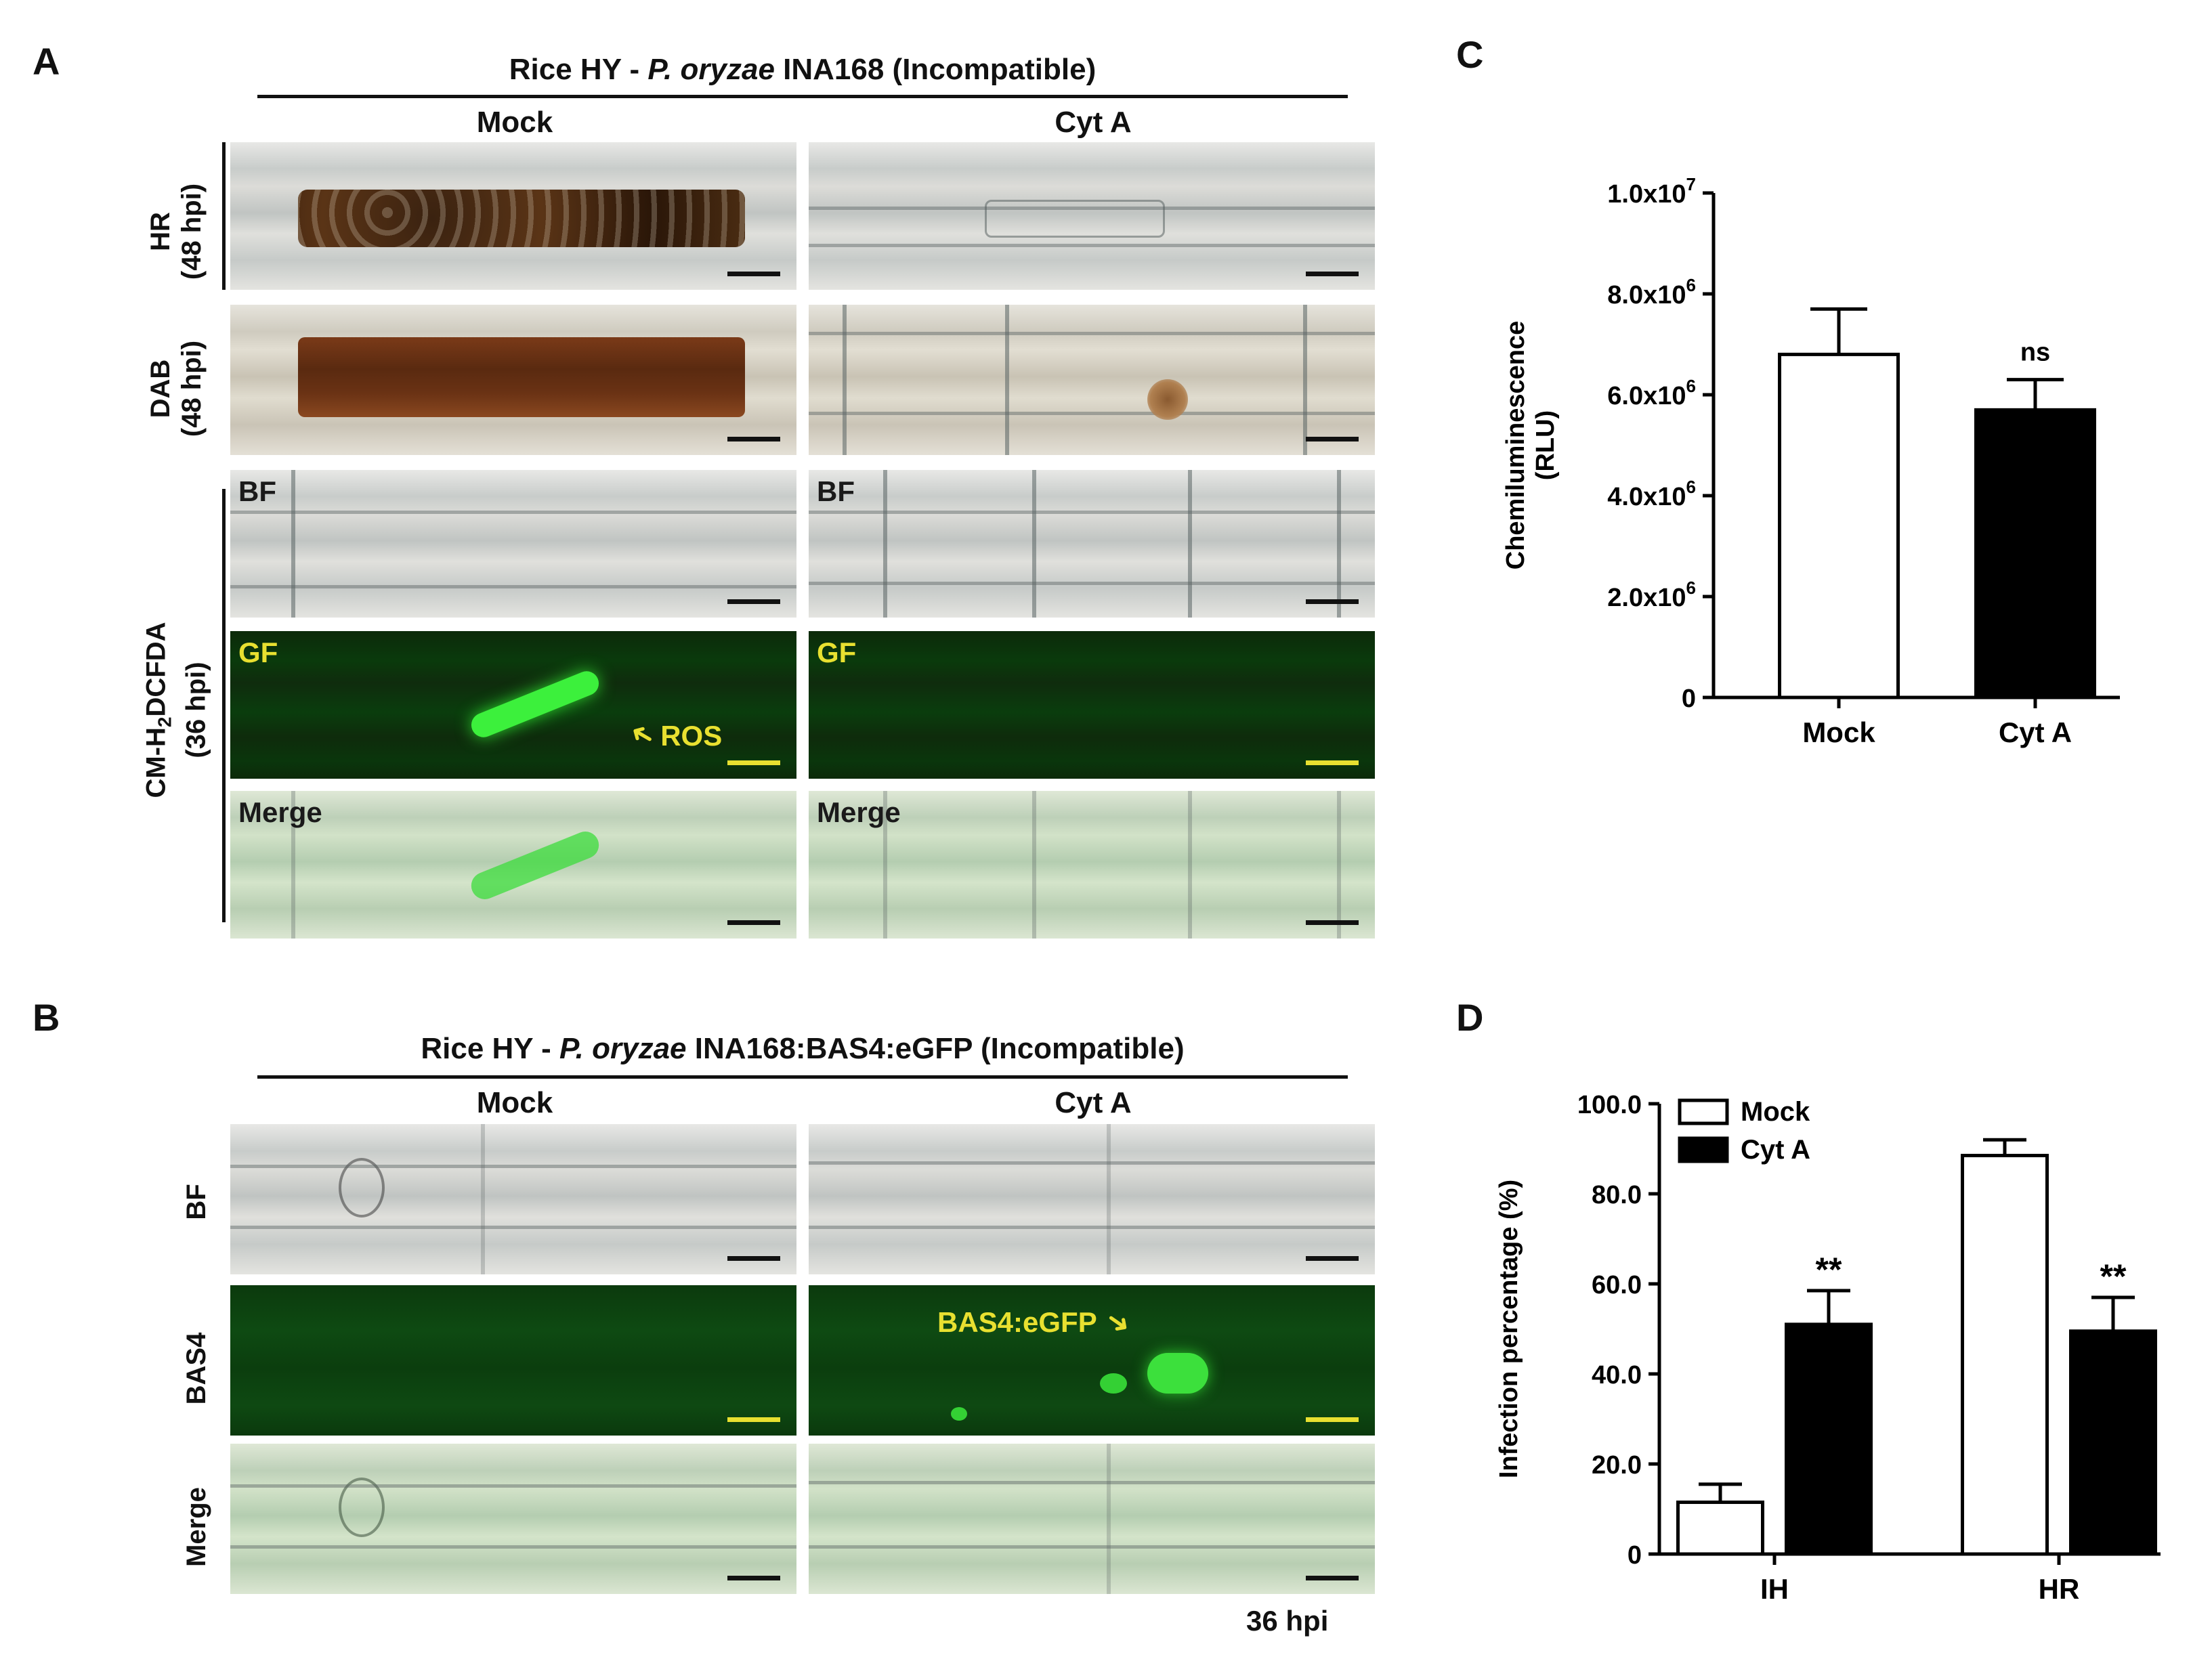 The image size is (2212, 1659). I want to click on chart-c-ytick-label-3: 6.0x10⁶, so click(1651, 393).